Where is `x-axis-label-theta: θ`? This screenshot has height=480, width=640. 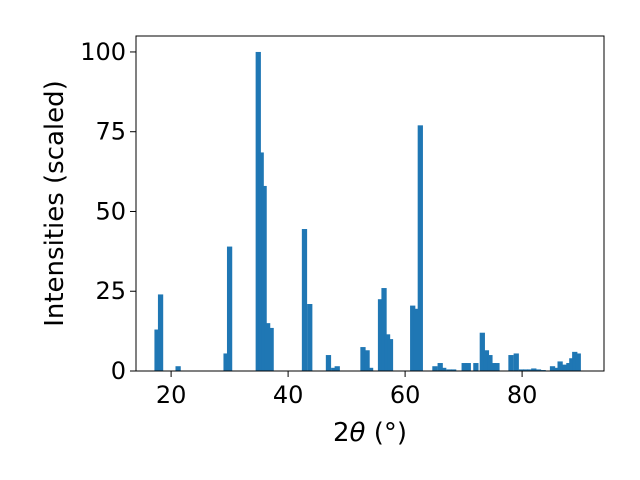
x-axis-label-theta: θ is located at coordinates (358, 433).